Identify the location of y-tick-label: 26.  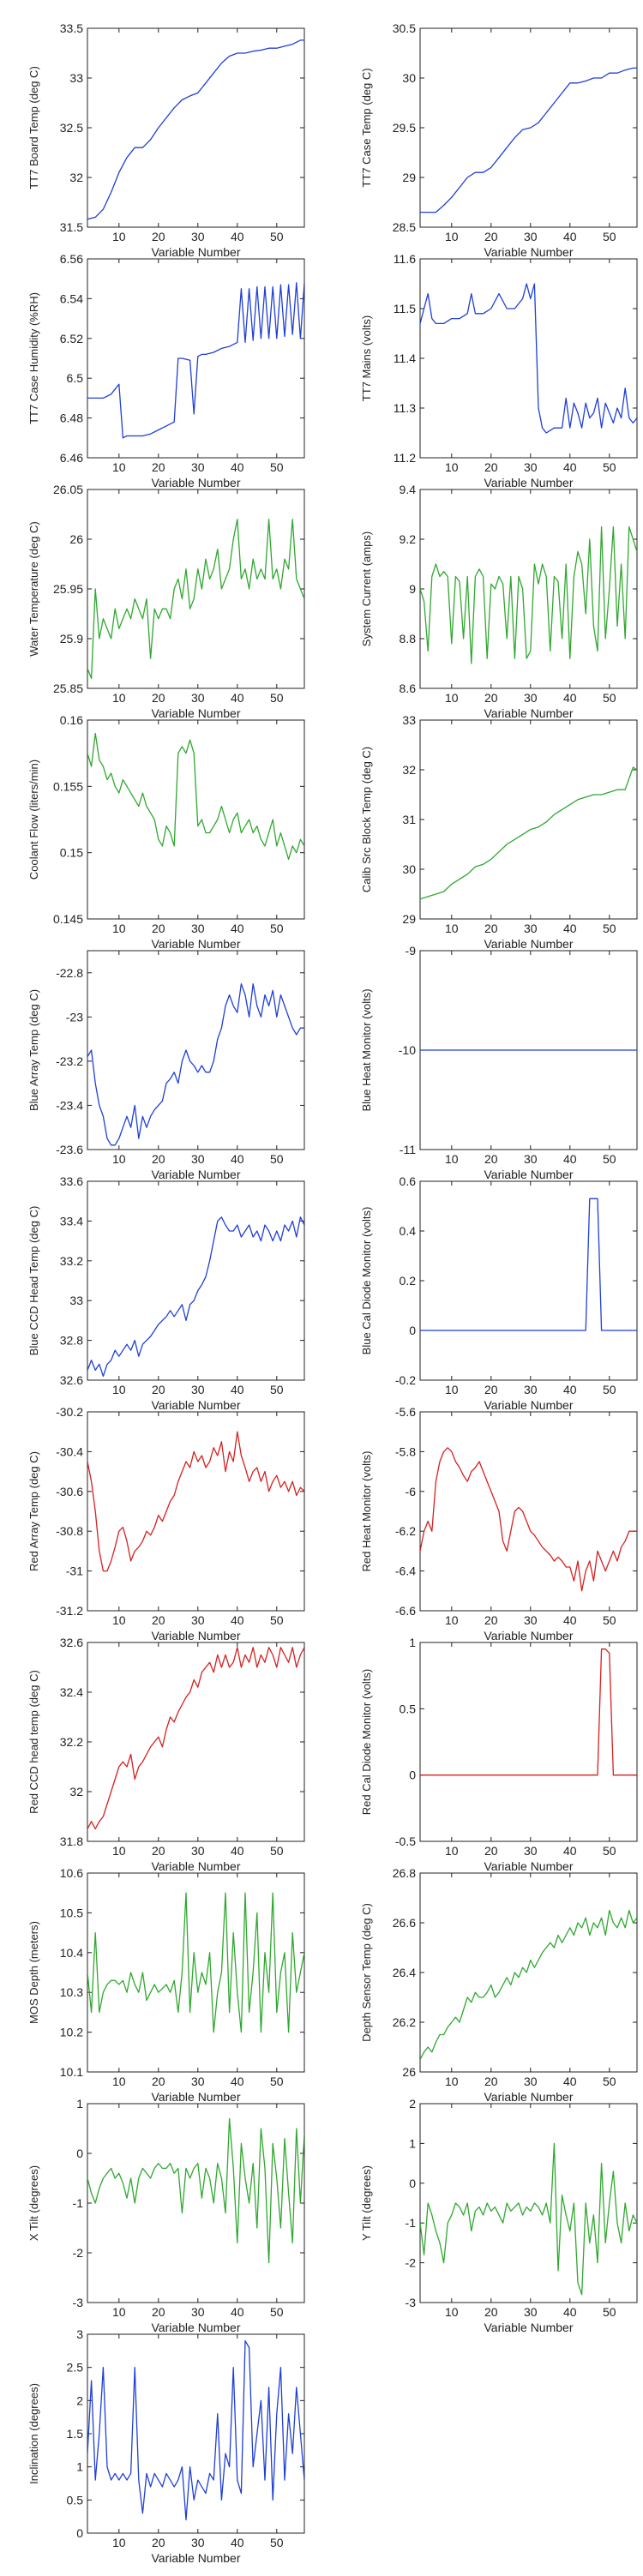
(409, 2072).